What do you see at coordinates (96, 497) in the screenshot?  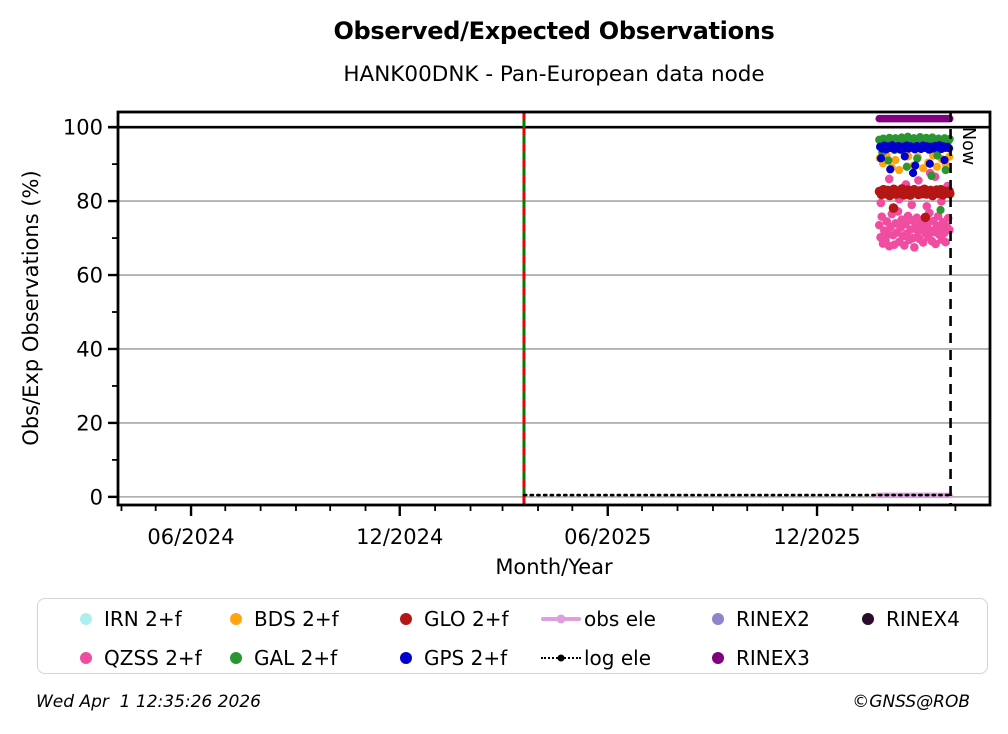 I see `svg-text: 0` at bounding box center [96, 497].